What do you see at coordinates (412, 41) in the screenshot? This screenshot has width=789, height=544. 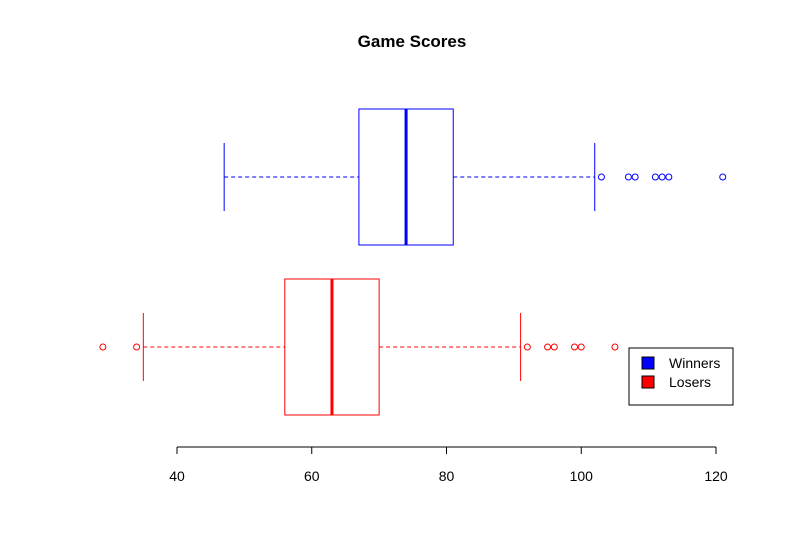 I see `chart-title: Game Scores` at bounding box center [412, 41].